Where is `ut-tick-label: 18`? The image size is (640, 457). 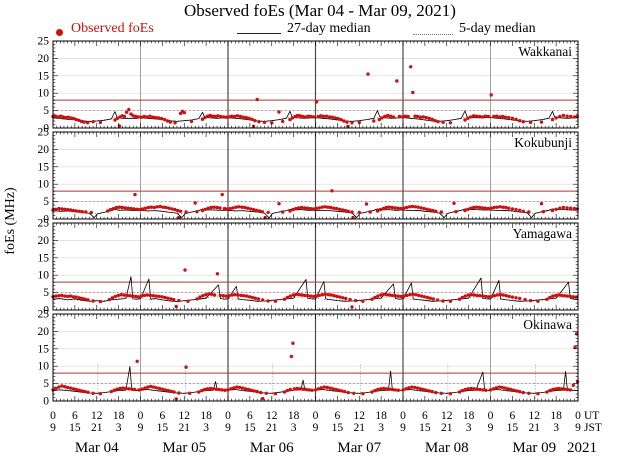 ut-tick-label: 18 is located at coordinates (469, 416).